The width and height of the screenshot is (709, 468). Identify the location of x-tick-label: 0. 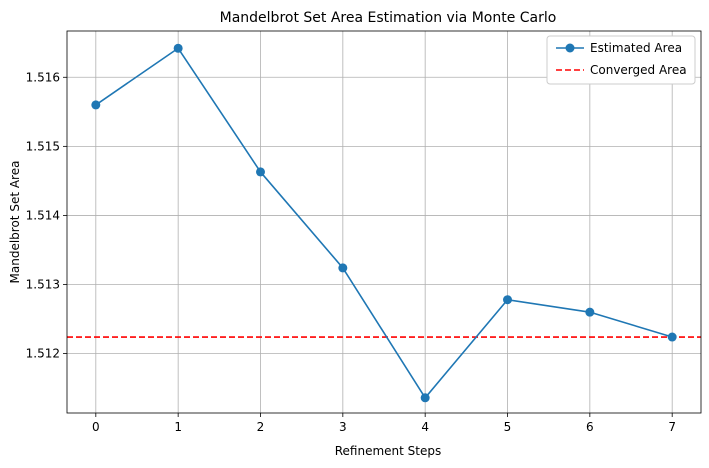
(96, 427).